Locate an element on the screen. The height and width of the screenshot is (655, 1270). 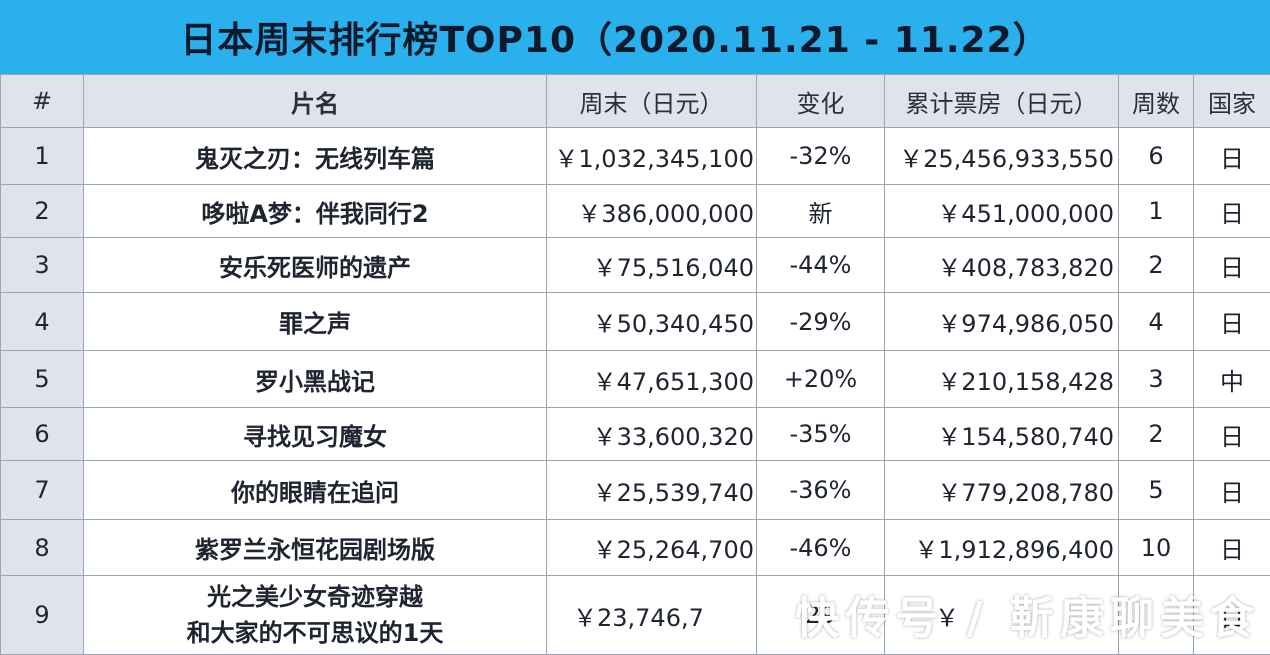
movie-title-cell: 哆啦A梦：伴我同行2 is located at coordinates (315, 211).